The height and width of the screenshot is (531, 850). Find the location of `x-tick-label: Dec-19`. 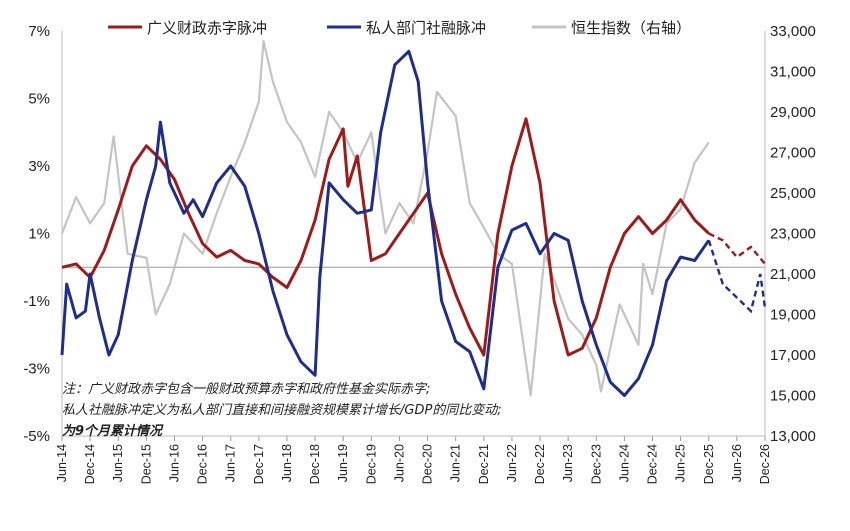

x-tick-label: Dec-19 is located at coordinates (371, 464).